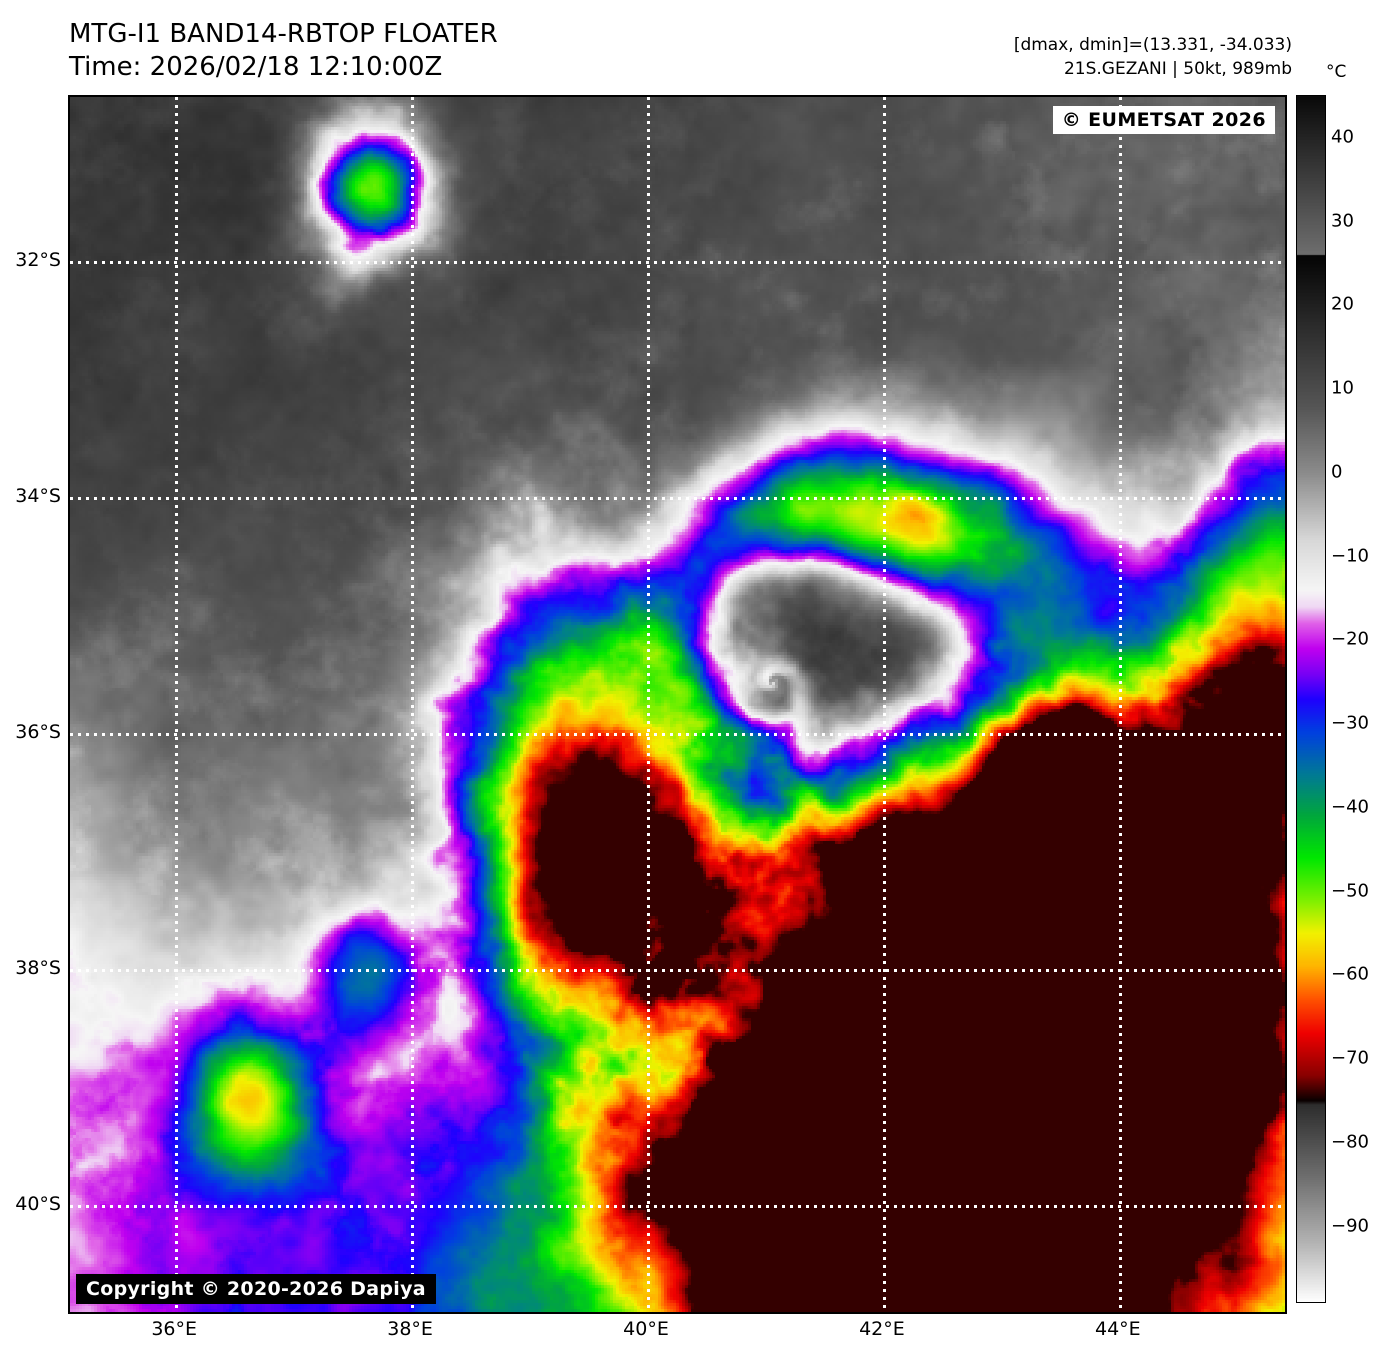 The width and height of the screenshot is (1388, 1359). I want to click on colorbar-tick-label: −10, so click(1350, 556).